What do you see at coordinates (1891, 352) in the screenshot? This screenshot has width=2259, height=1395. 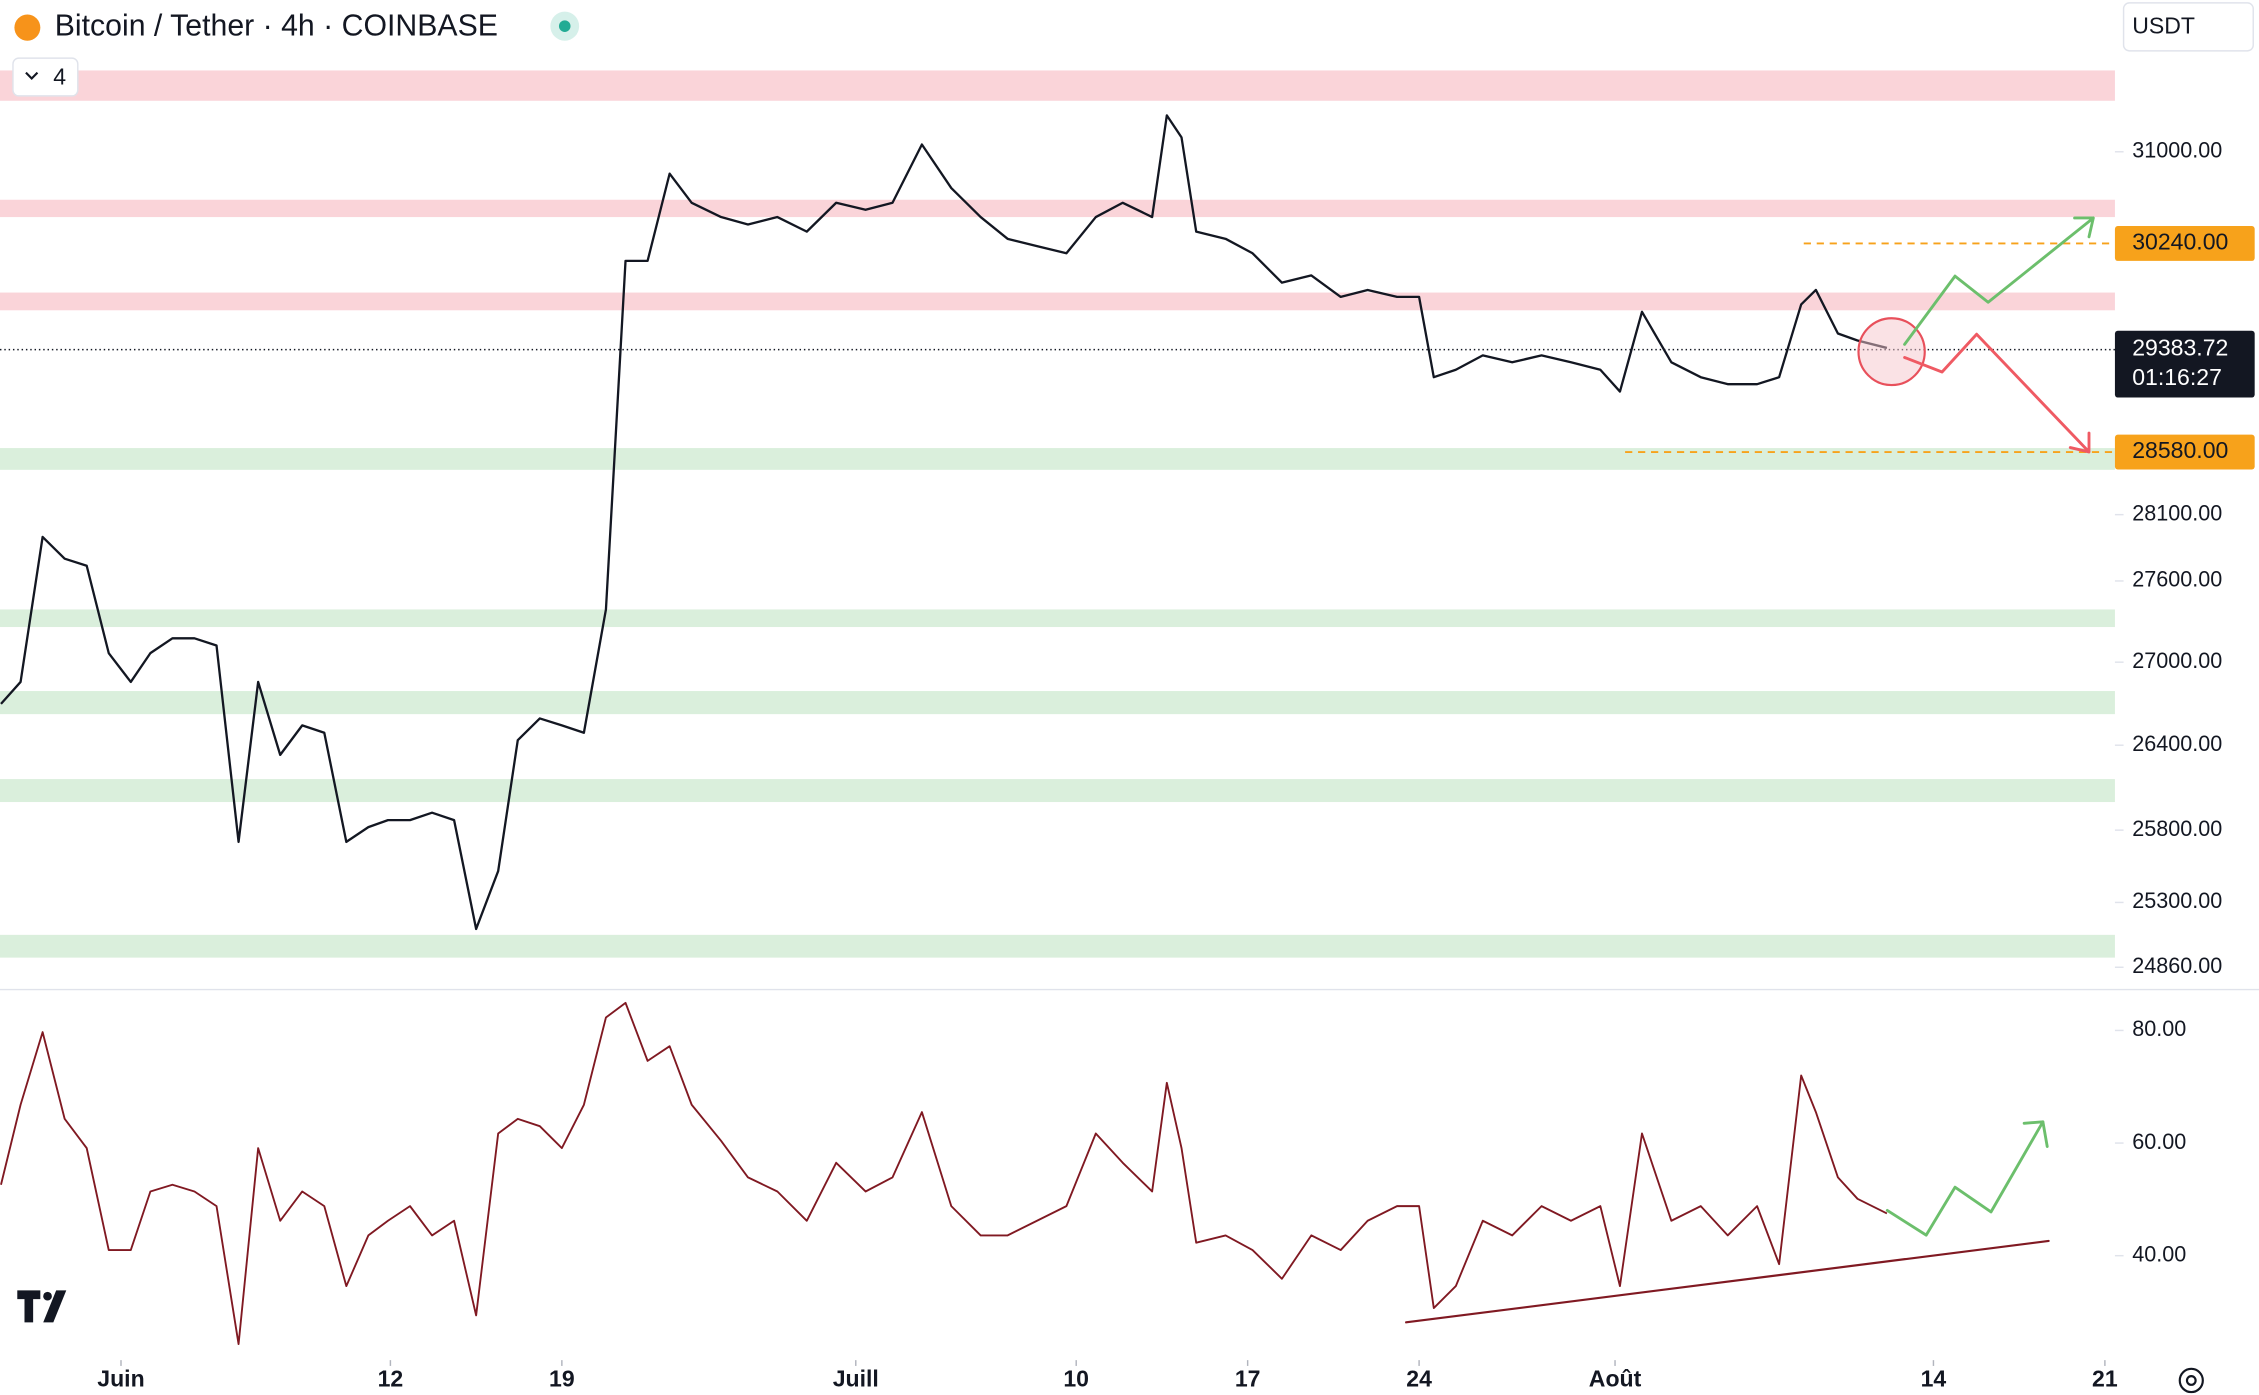 I see `focus-circle` at bounding box center [1891, 352].